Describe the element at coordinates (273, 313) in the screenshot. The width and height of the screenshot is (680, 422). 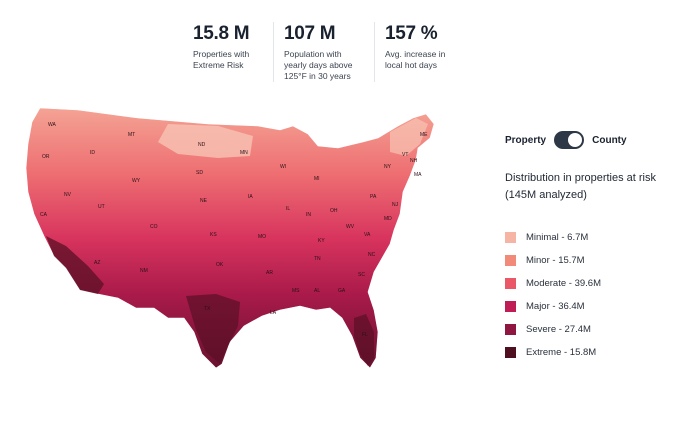
I see `state-label-la: LA` at that location.